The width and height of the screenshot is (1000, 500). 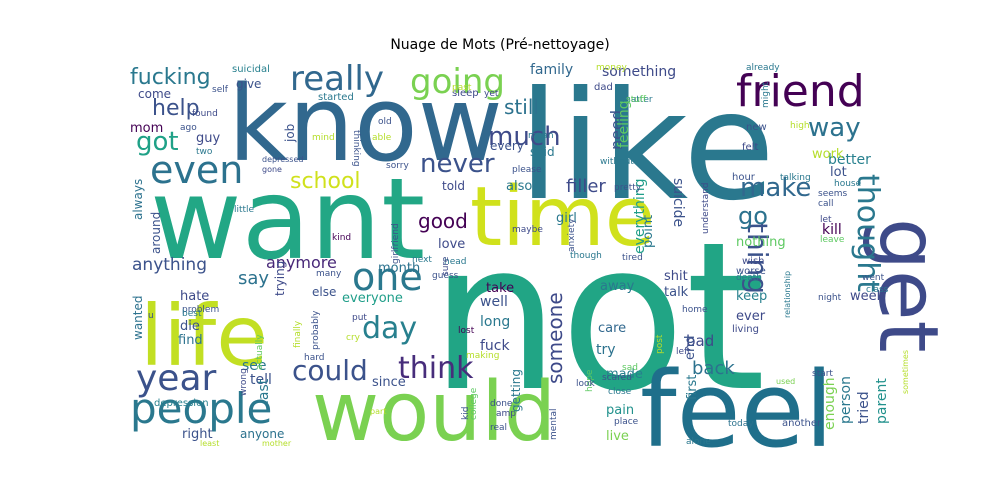 I want to click on cloud-word: love, so click(x=451, y=244).